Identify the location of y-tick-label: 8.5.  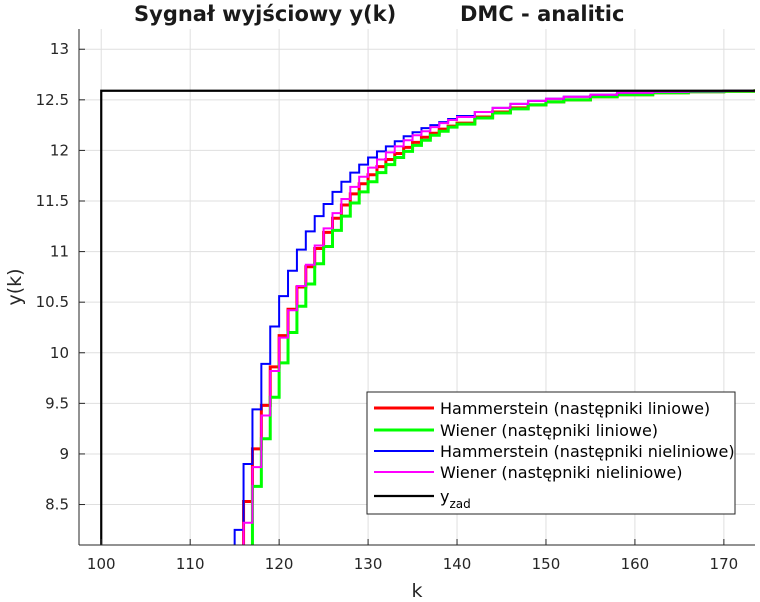
(57, 505).